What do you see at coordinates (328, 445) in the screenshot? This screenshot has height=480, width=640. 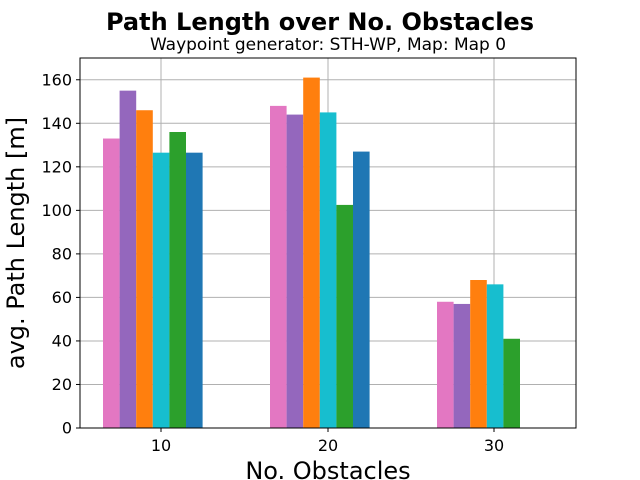 I see `x-tick-label: 20` at bounding box center [328, 445].